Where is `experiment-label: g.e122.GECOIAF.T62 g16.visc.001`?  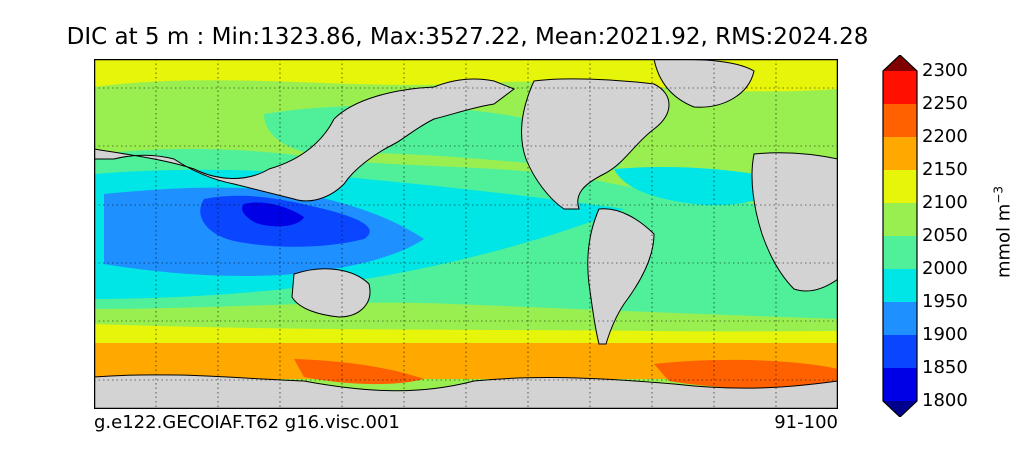
experiment-label: g.e122.GECOIAF.T62 g16.visc.001 is located at coordinates (247, 422).